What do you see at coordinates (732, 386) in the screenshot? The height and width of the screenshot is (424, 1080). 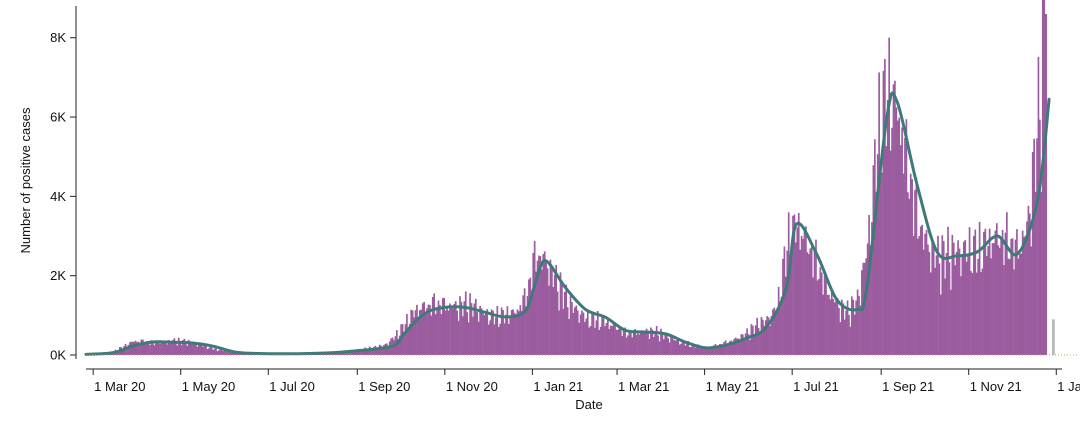 I see `x-tick-label: 1 May 21` at bounding box center [732, 386].